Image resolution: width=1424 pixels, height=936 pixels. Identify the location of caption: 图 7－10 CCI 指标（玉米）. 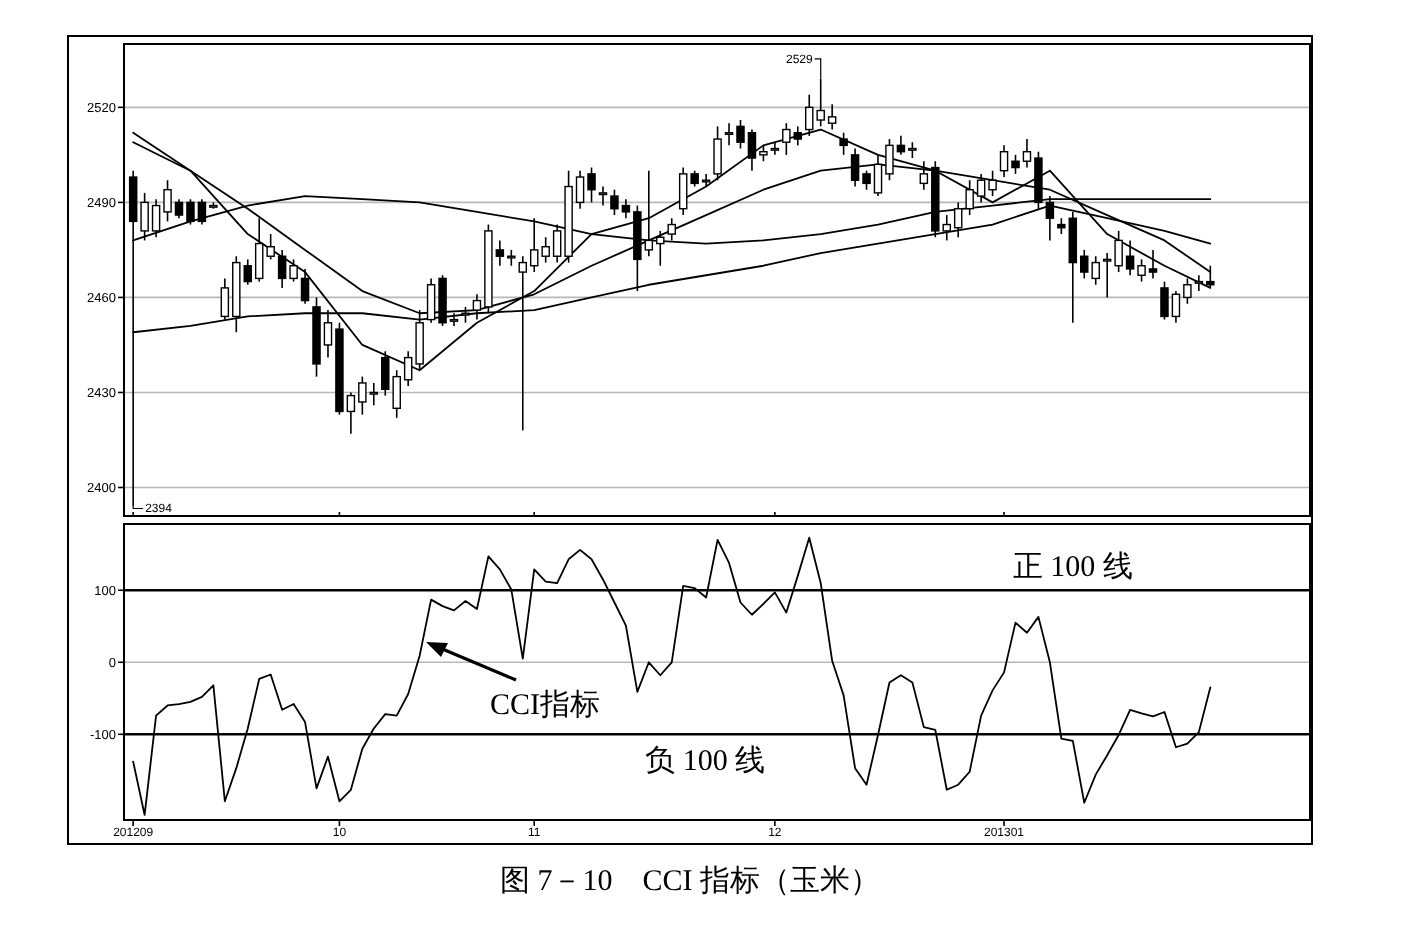
(690, 881).